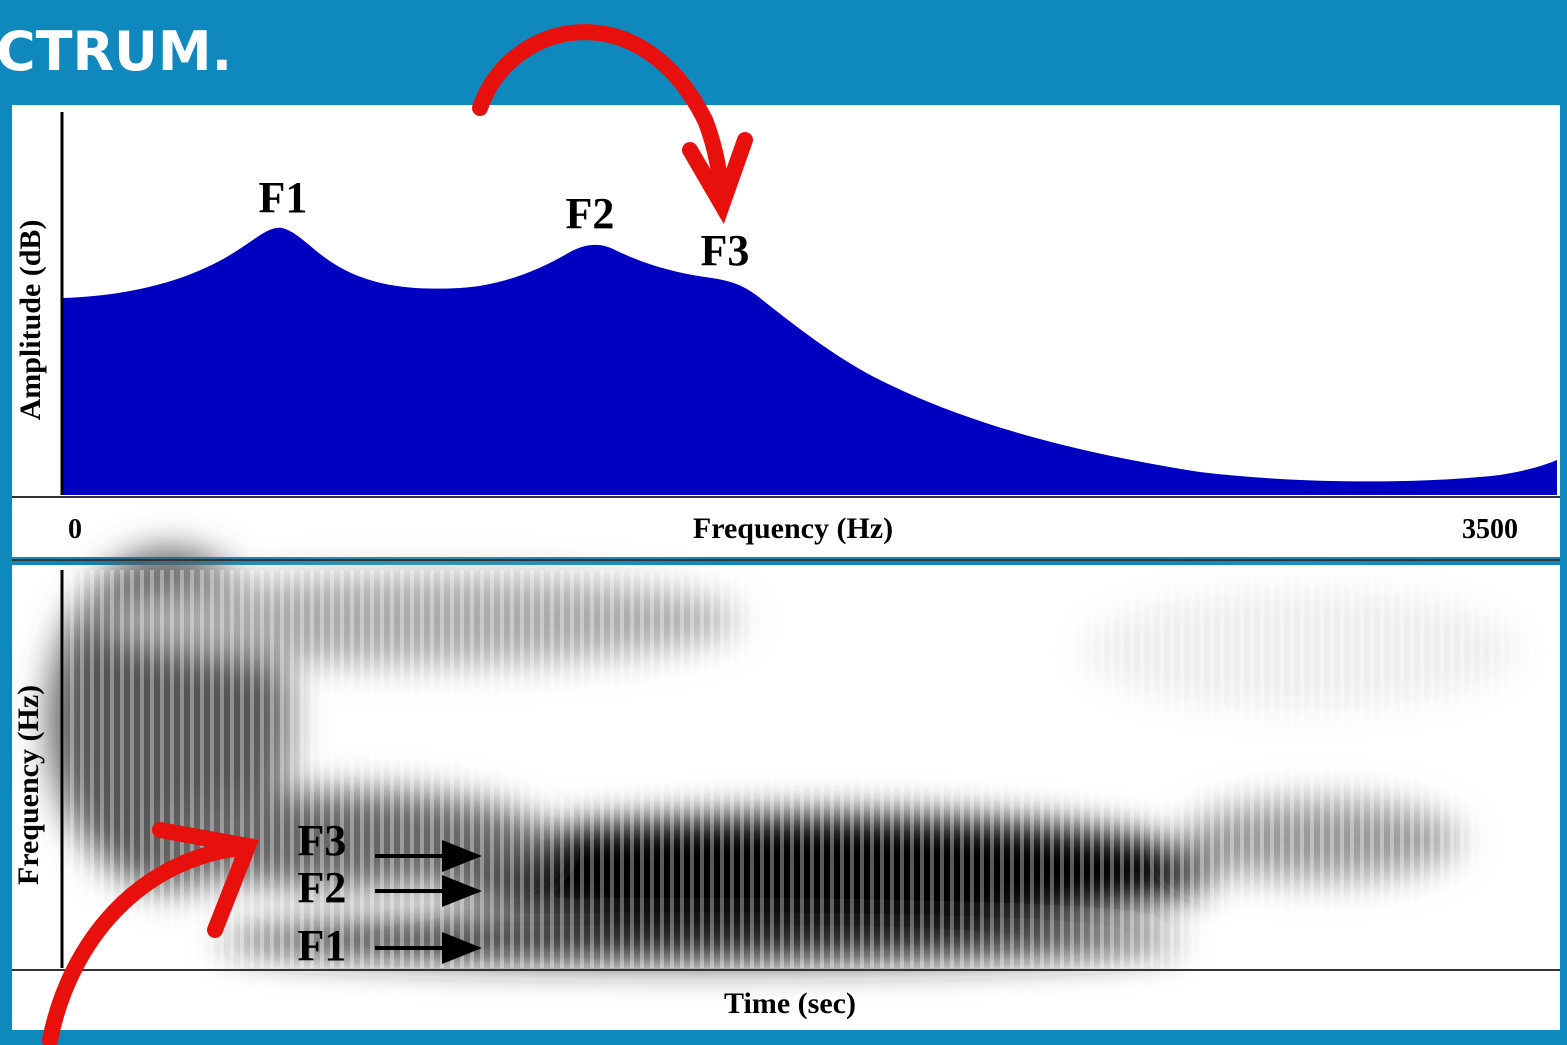  I want to click on y-axis-label: Frequency (Hz), so click(28, 785).